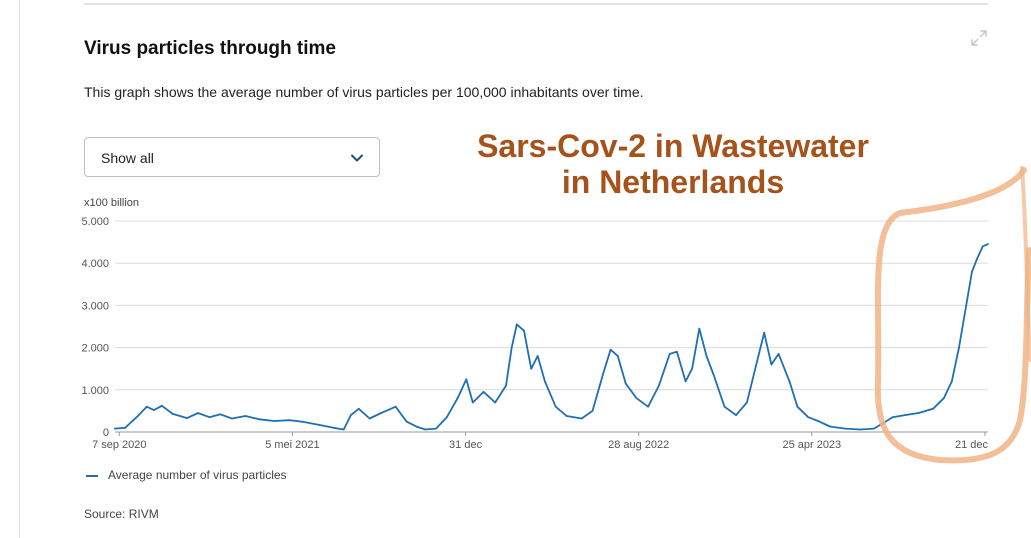 This screenshot has width=1031, height=538. Describe the element at coordinates (197, 475) in the screenshot. I see `legend-label: Average number of virus particles` at that location.